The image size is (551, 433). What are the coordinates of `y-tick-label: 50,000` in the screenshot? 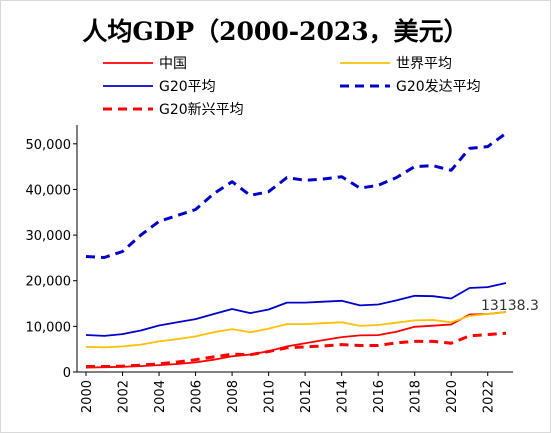 It's located at (49, 145).